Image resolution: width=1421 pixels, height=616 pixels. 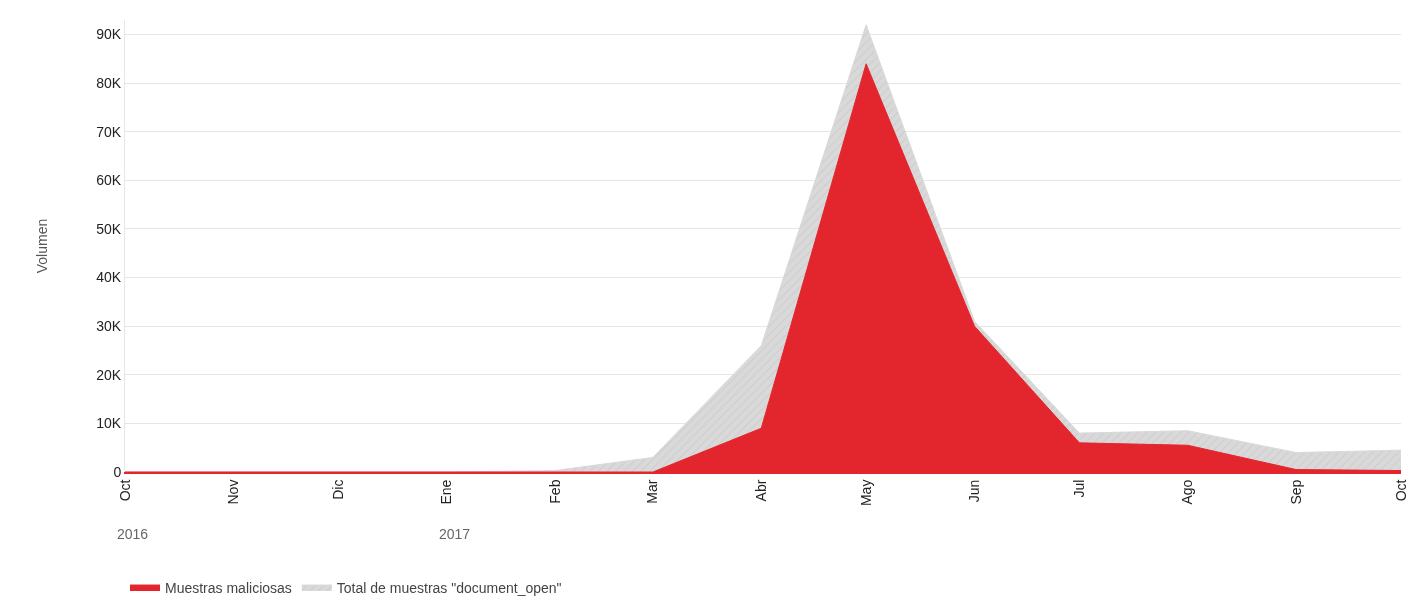 What do you see at coordinates (109, 131) in the screenshot?
I see `y-tick-label: 70K` at bounding box center [109, 131].